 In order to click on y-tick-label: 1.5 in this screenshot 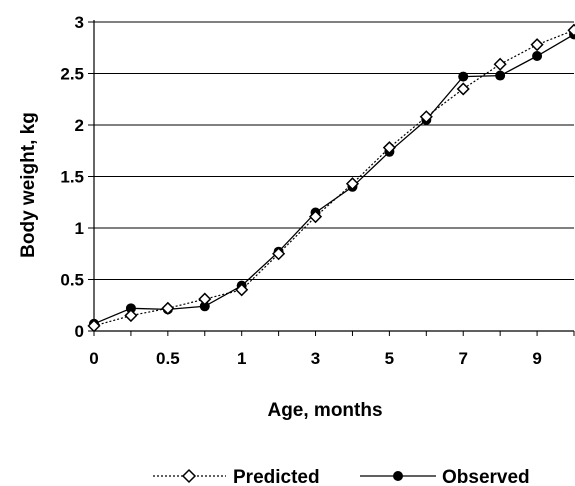, I will do `click(72, 177)`.